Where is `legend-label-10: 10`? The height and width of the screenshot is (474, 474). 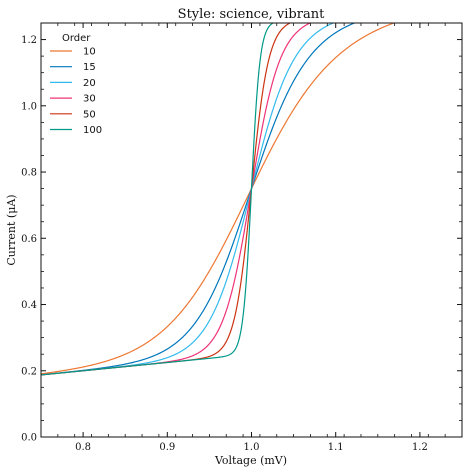 legend-label-10: 10 is located at coordinates (89, 52).